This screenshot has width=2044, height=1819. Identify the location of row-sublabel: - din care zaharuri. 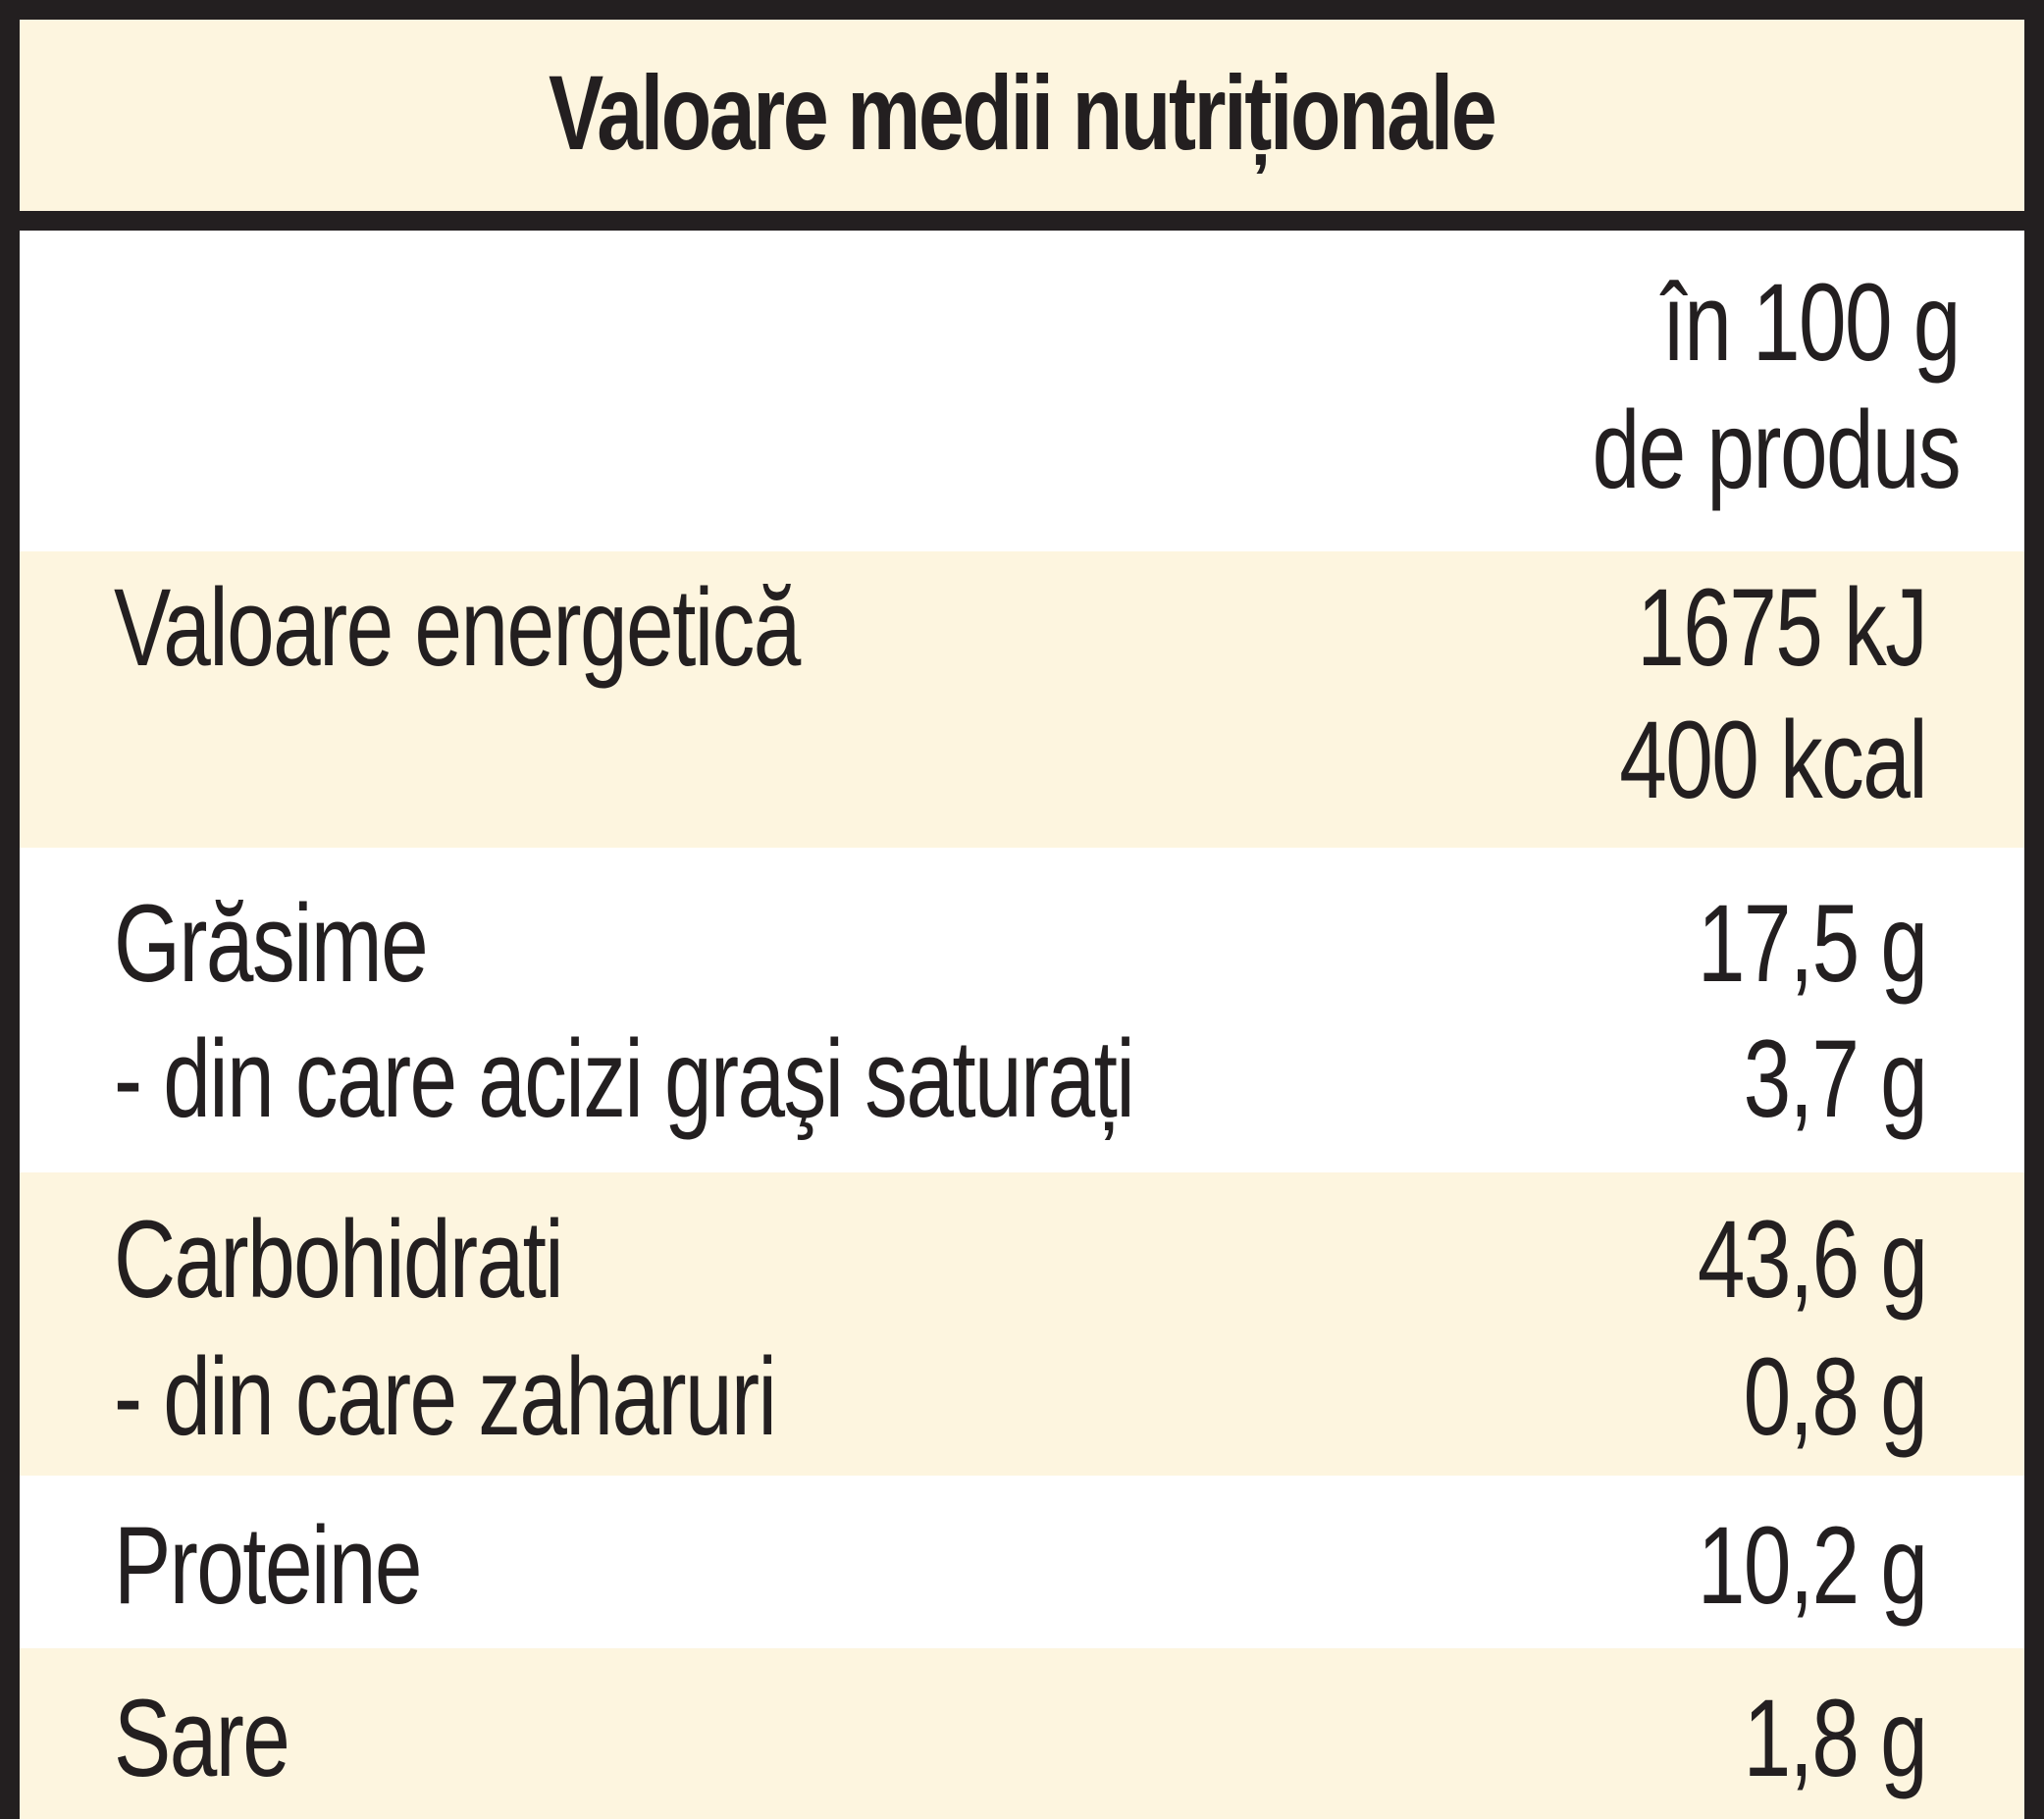
(445, 1396).